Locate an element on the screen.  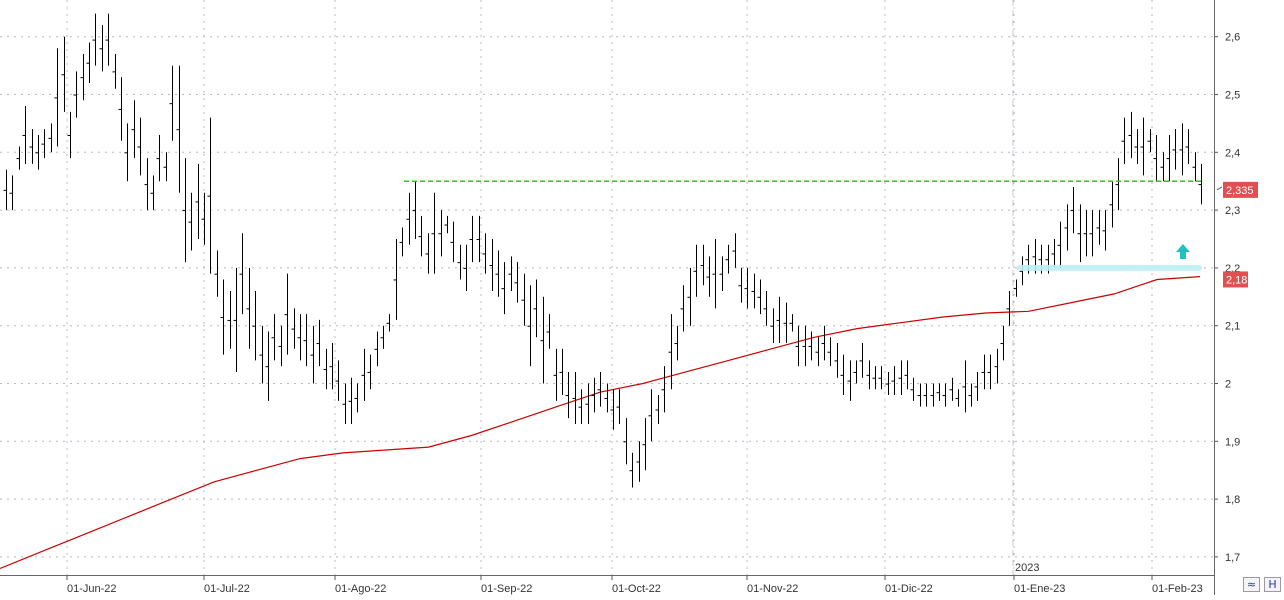
price-tick-label: 2,6 is located at coordinates (1232, 38).